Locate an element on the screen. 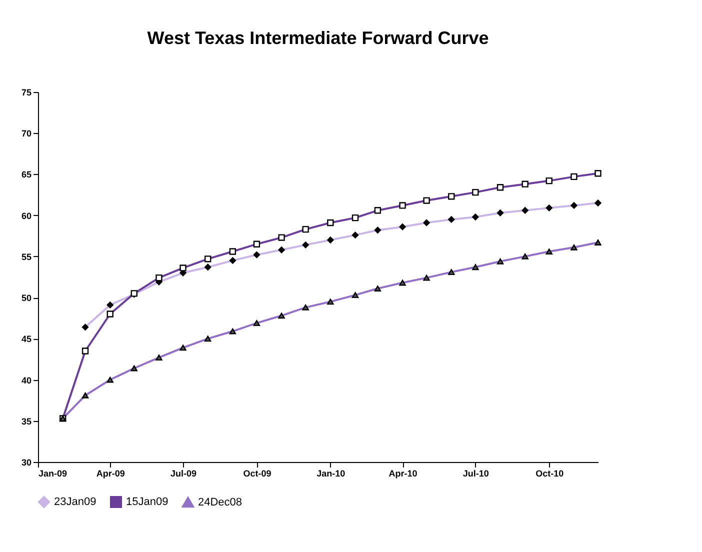  y-tick-label: 30 is located at coordinates (26, 463).